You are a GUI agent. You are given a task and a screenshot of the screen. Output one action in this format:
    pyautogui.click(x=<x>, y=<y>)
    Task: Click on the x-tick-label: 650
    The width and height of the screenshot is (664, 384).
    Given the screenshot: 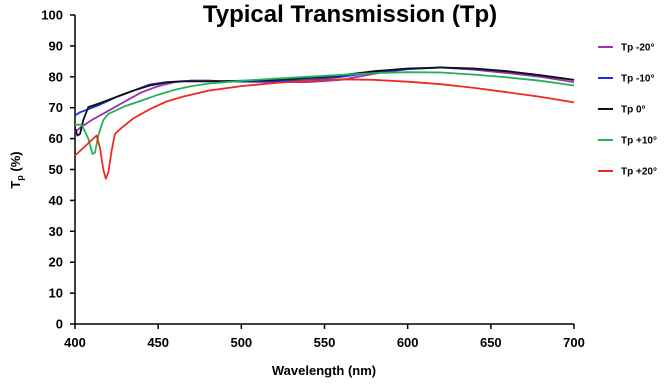 What is the action you would take?
    pyautogui.click(x=491, y=342)
    